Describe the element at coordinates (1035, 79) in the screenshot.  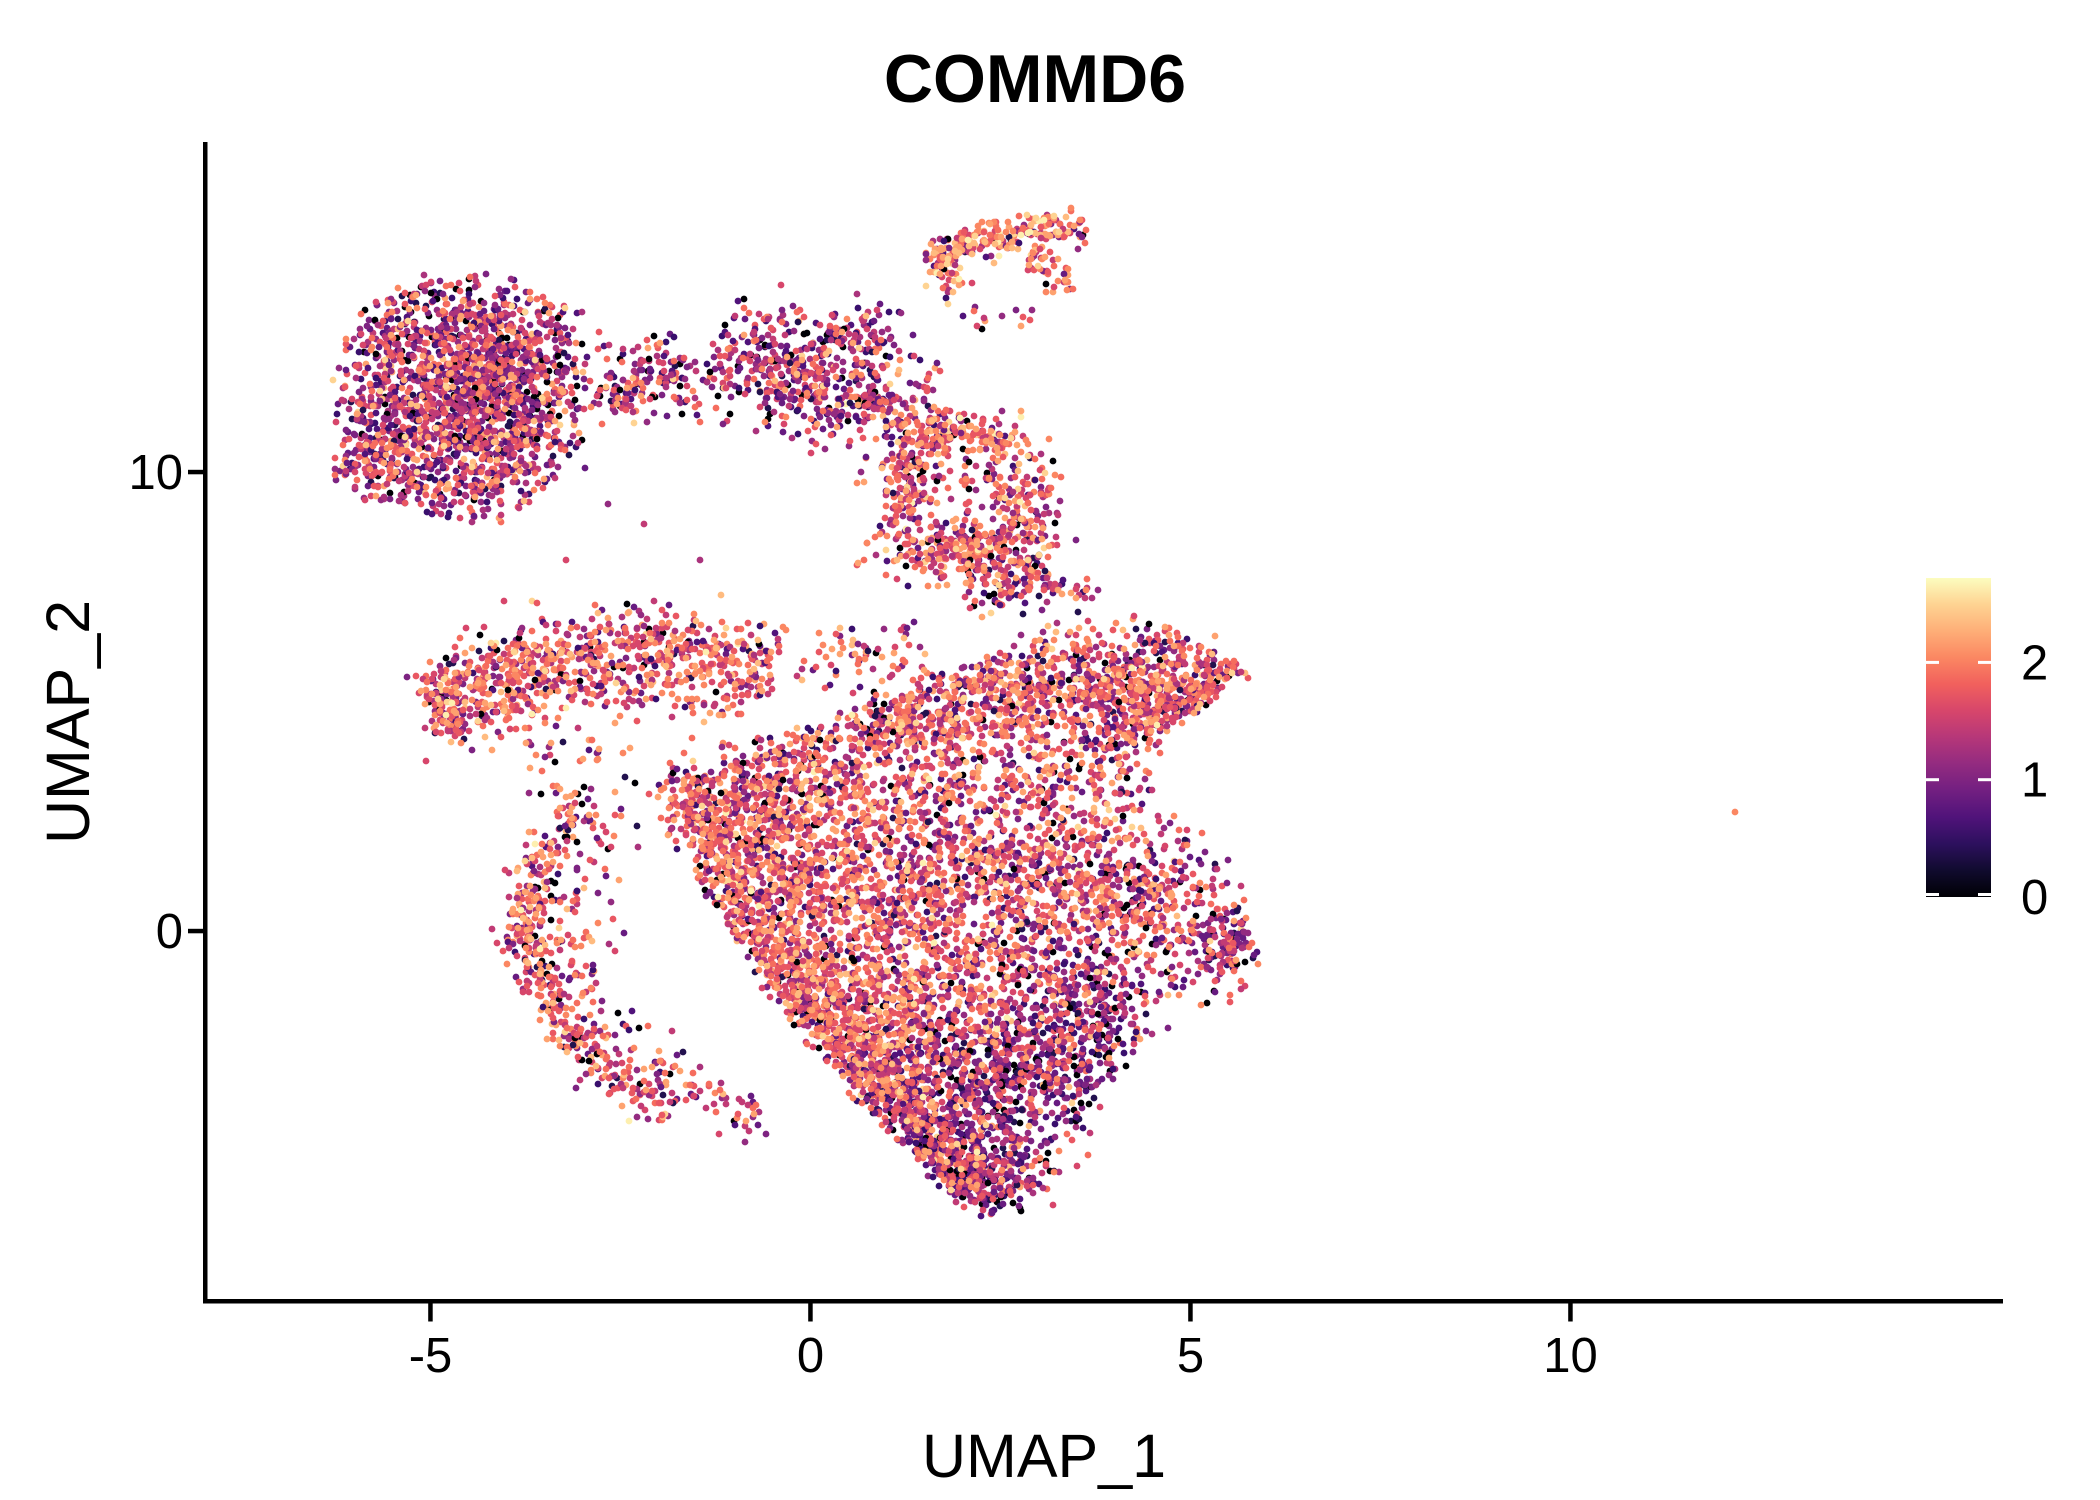
I see `svg-text: COMMD6` at that location.